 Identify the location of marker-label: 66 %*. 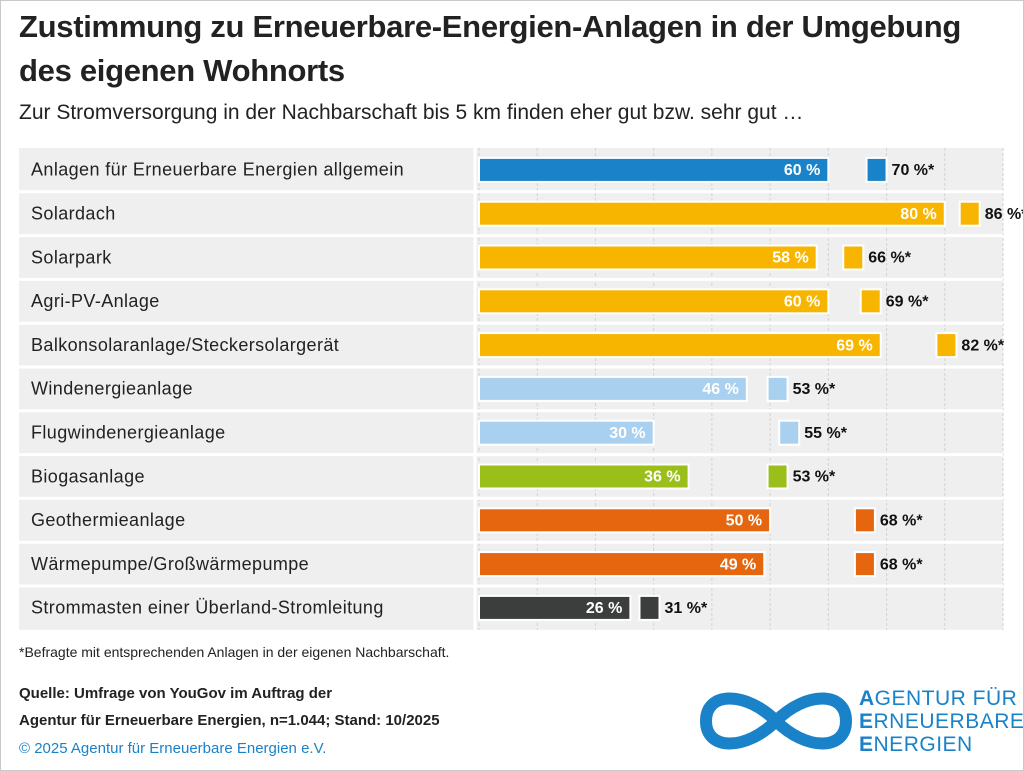
(889, 258).